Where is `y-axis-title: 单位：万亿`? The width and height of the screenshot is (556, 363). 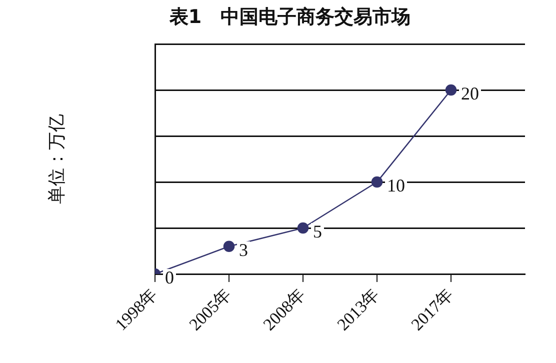
y-axis-title: 单位：万亿 is located at coordinates (57, 159).